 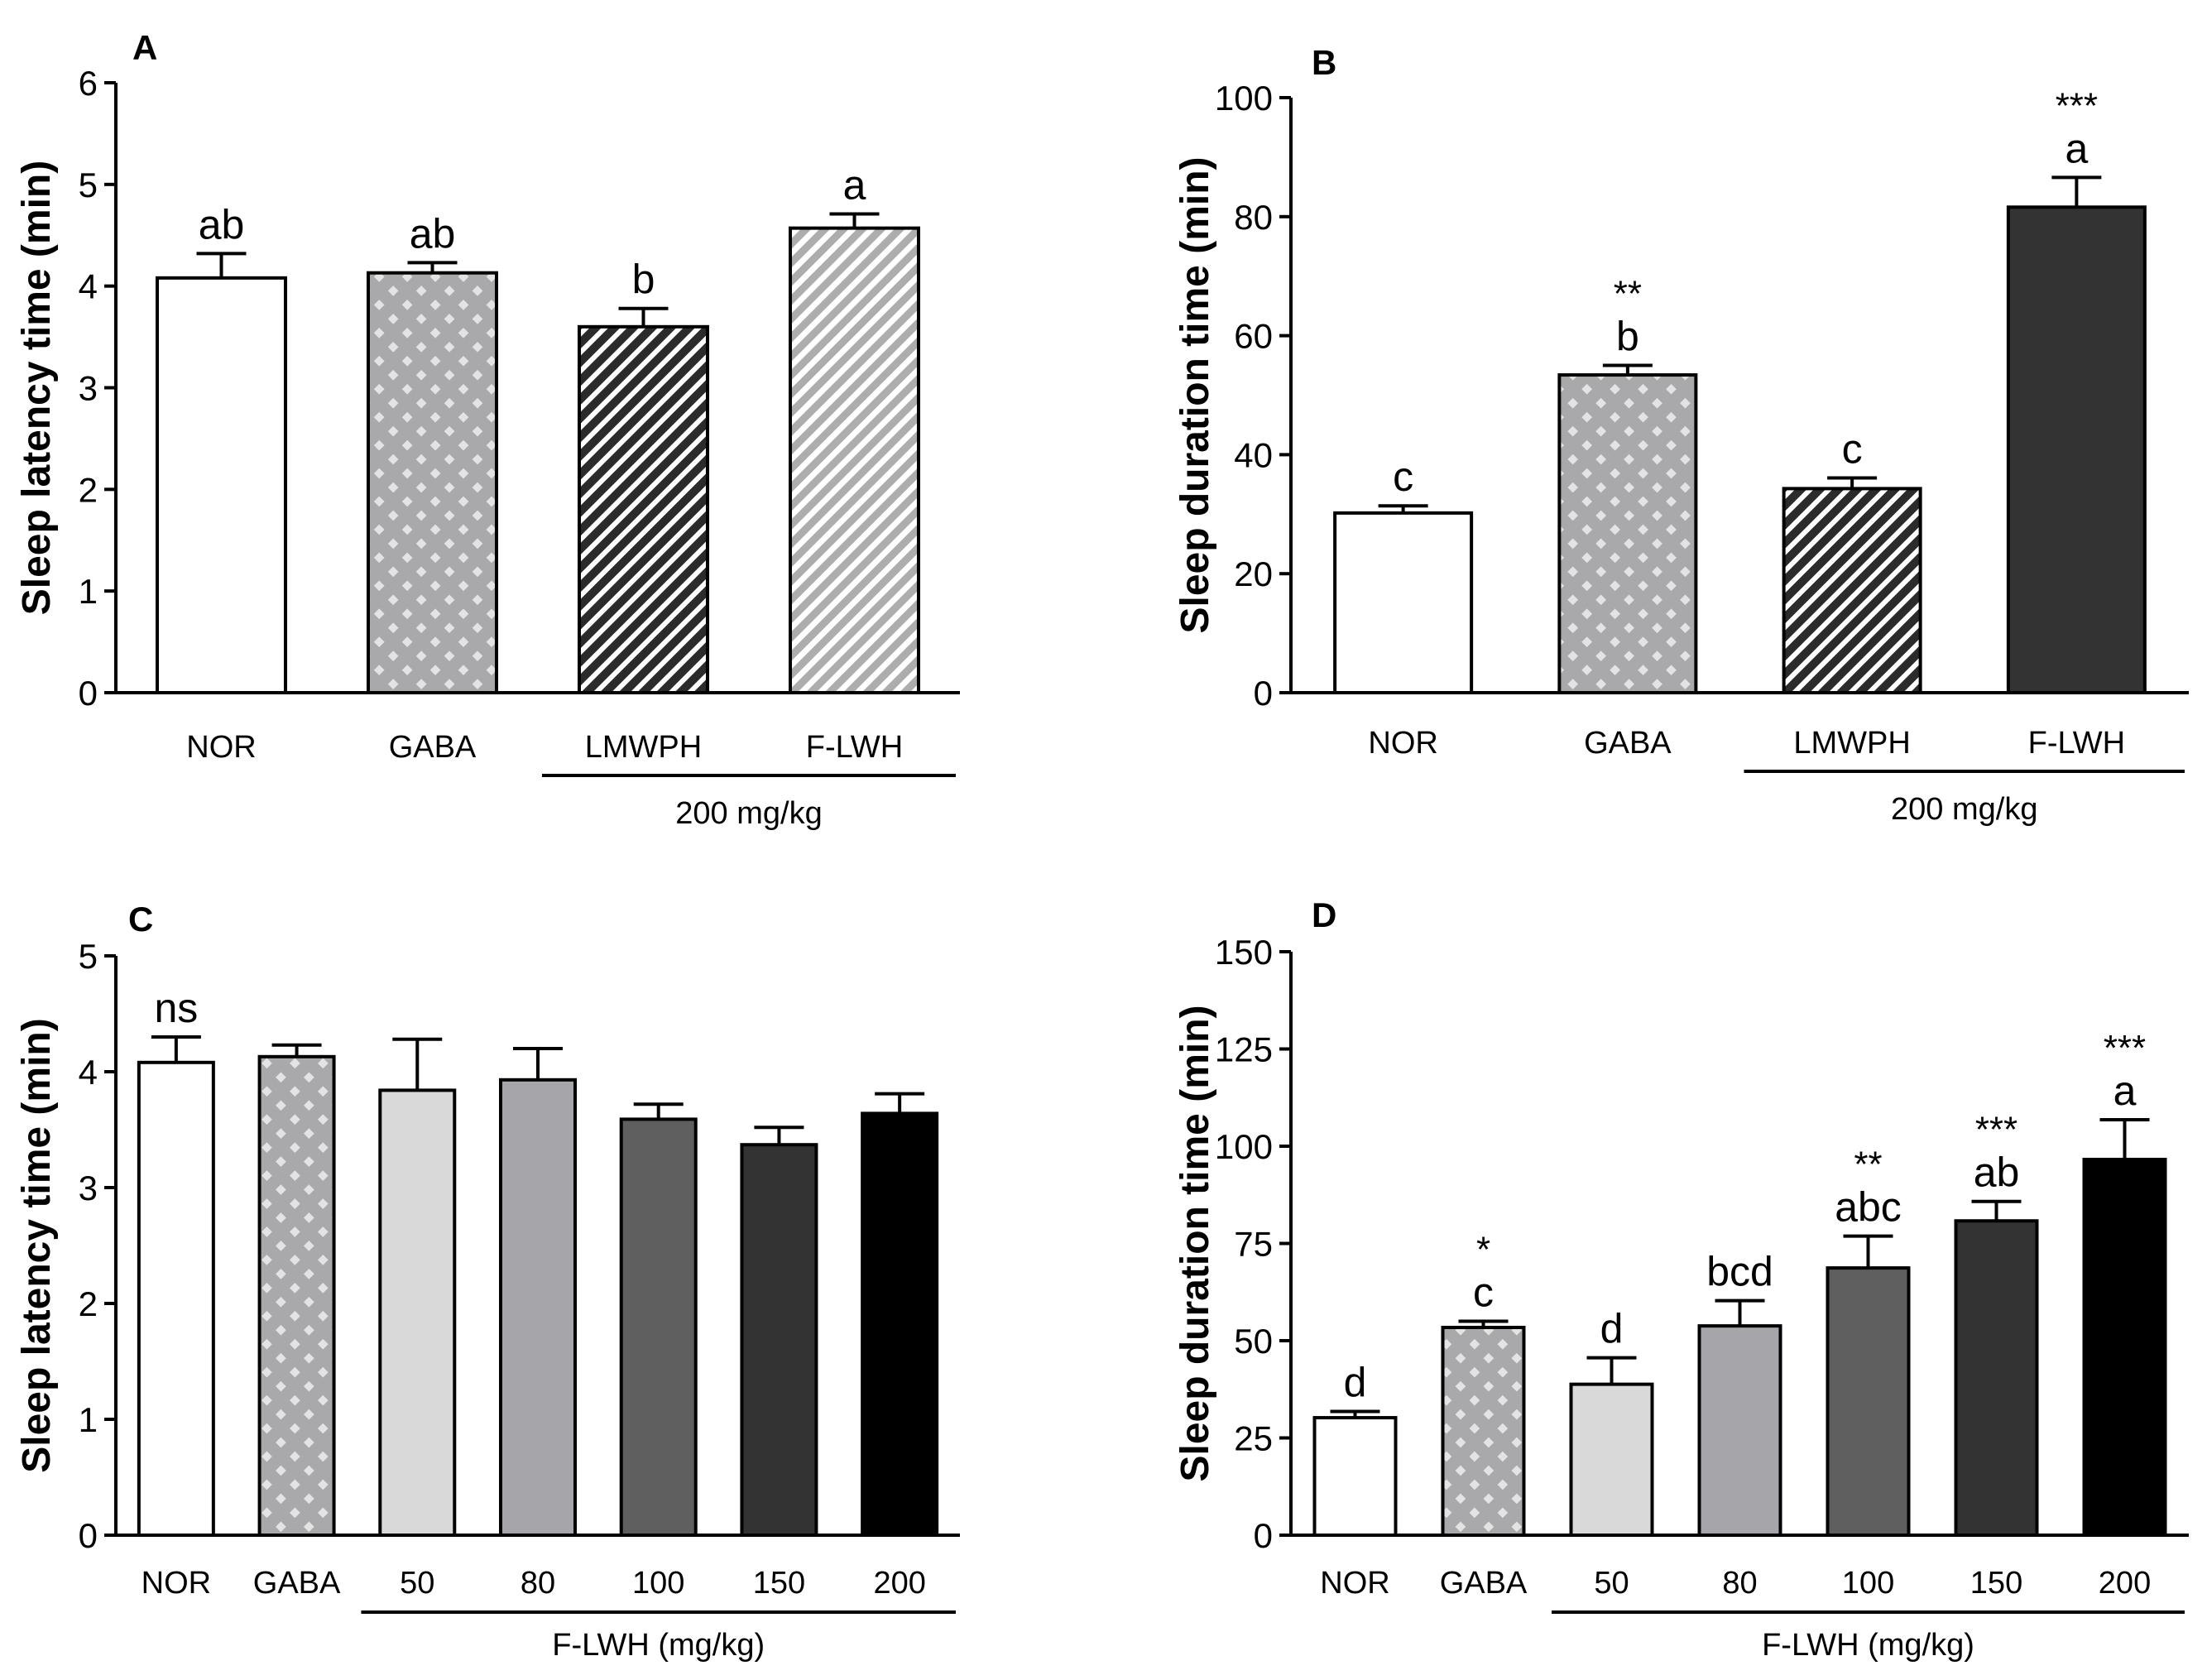 I want to click on y-tick-label-a: 2, so click(x=89, y=489).